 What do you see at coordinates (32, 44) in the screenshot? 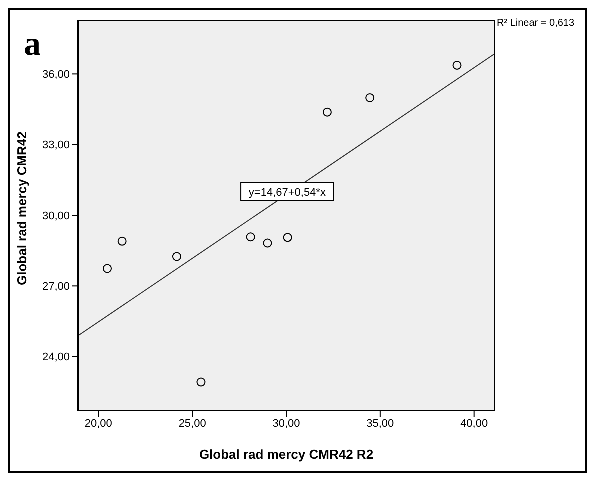
I see `text: a` at bounding box center [32, 44].